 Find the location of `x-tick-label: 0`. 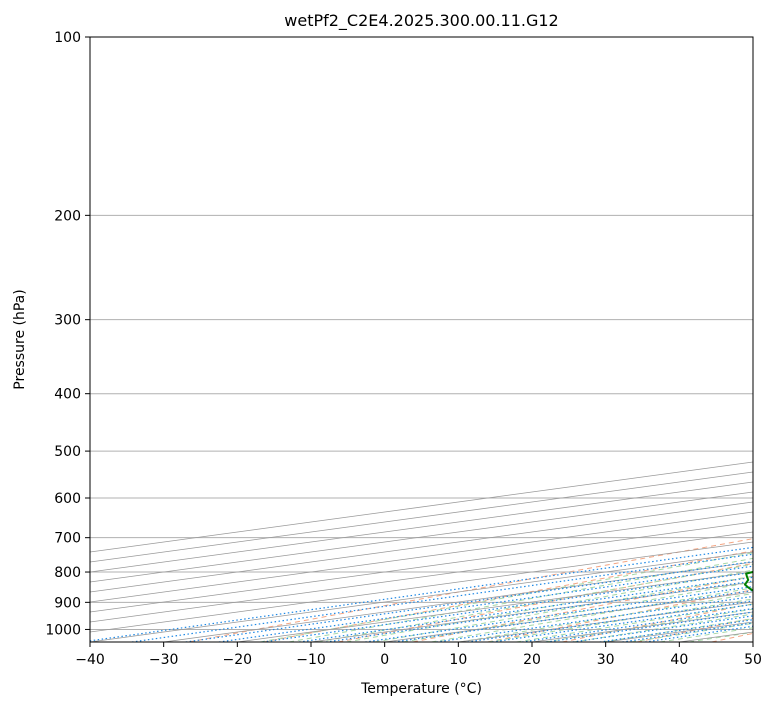

x-tick-label: 0 is located at coordinates (384, 660).